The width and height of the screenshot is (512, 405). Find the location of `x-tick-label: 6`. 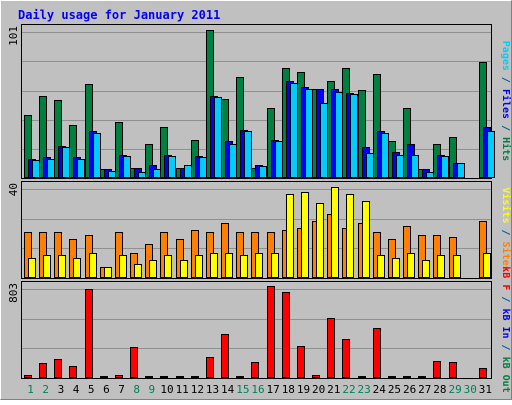

x-tick-label: 6 is located at coordinates (106, 389).